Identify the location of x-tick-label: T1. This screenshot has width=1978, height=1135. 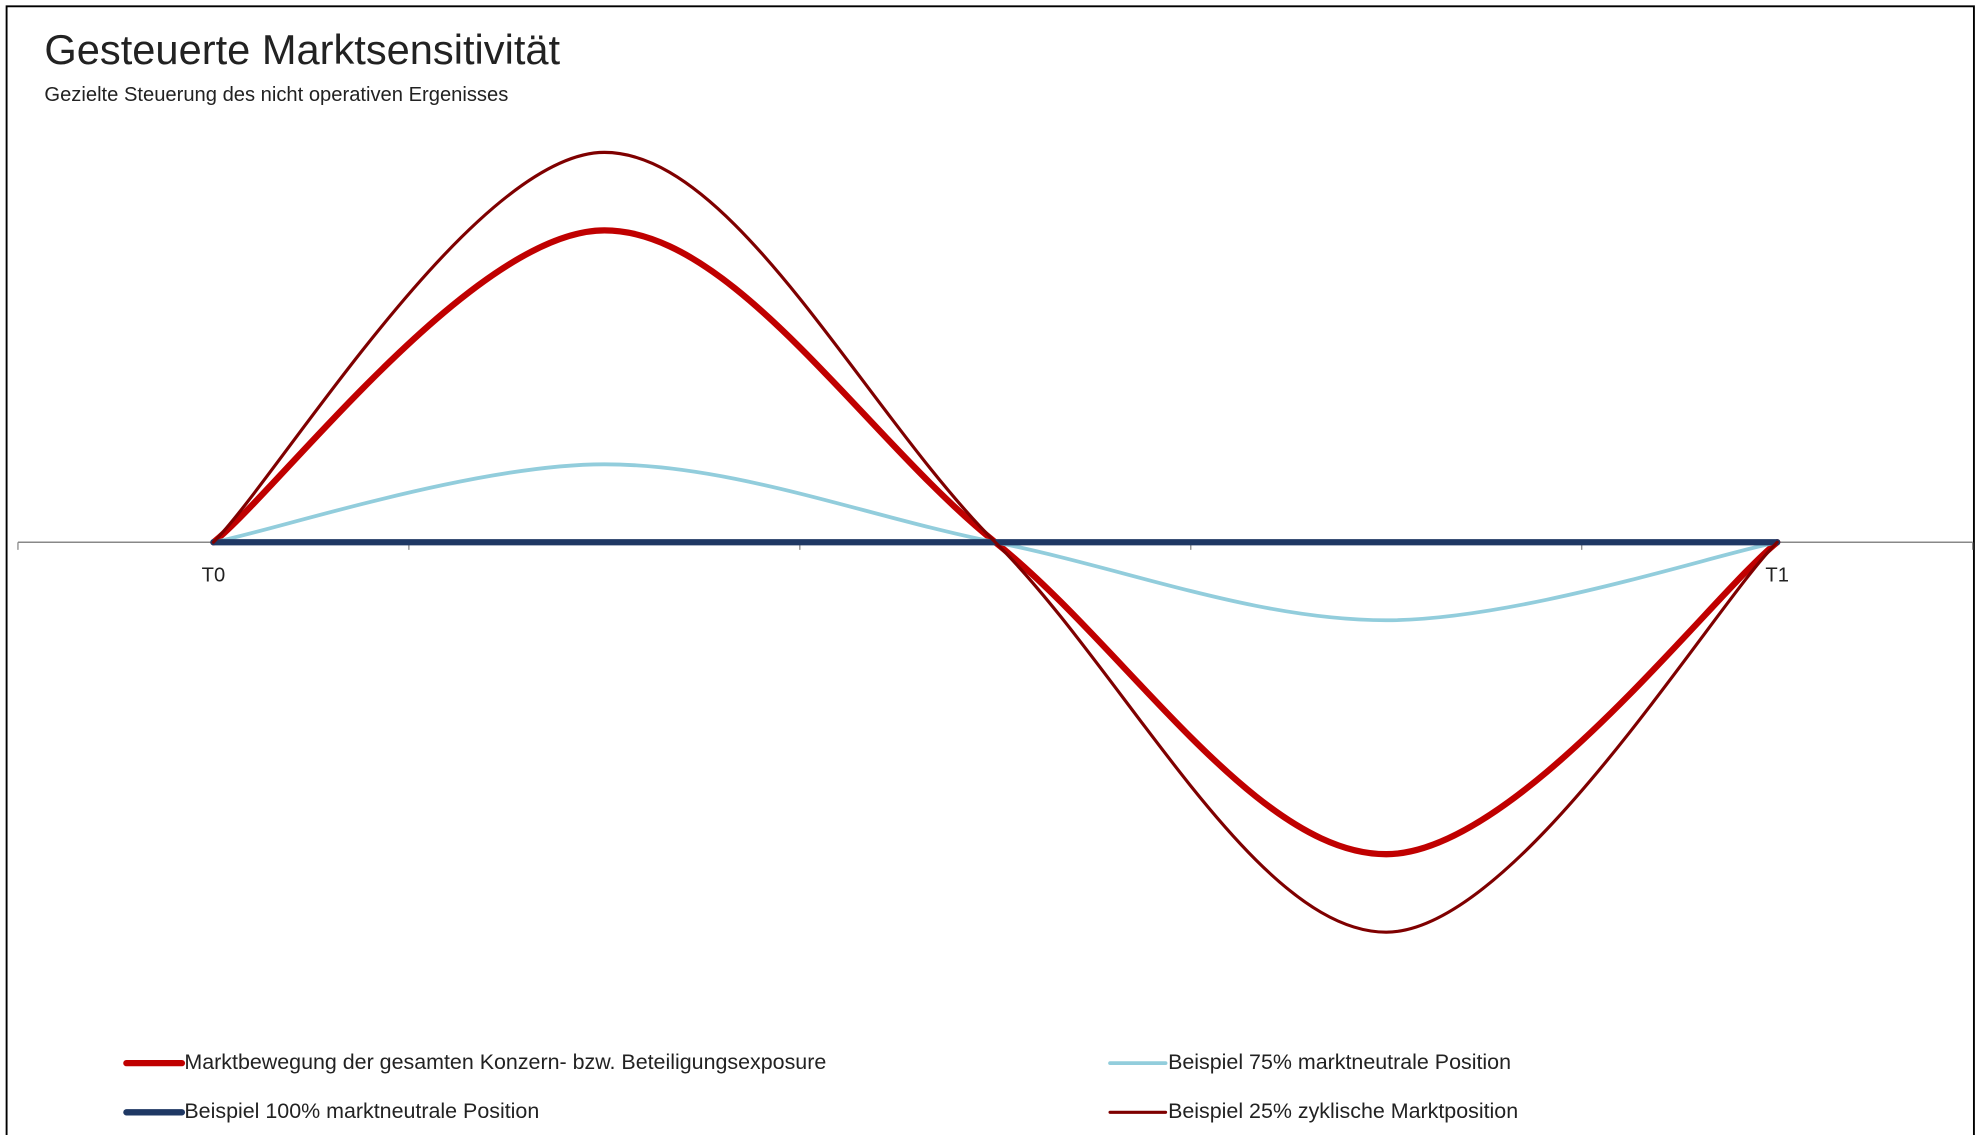
(1777, 576).